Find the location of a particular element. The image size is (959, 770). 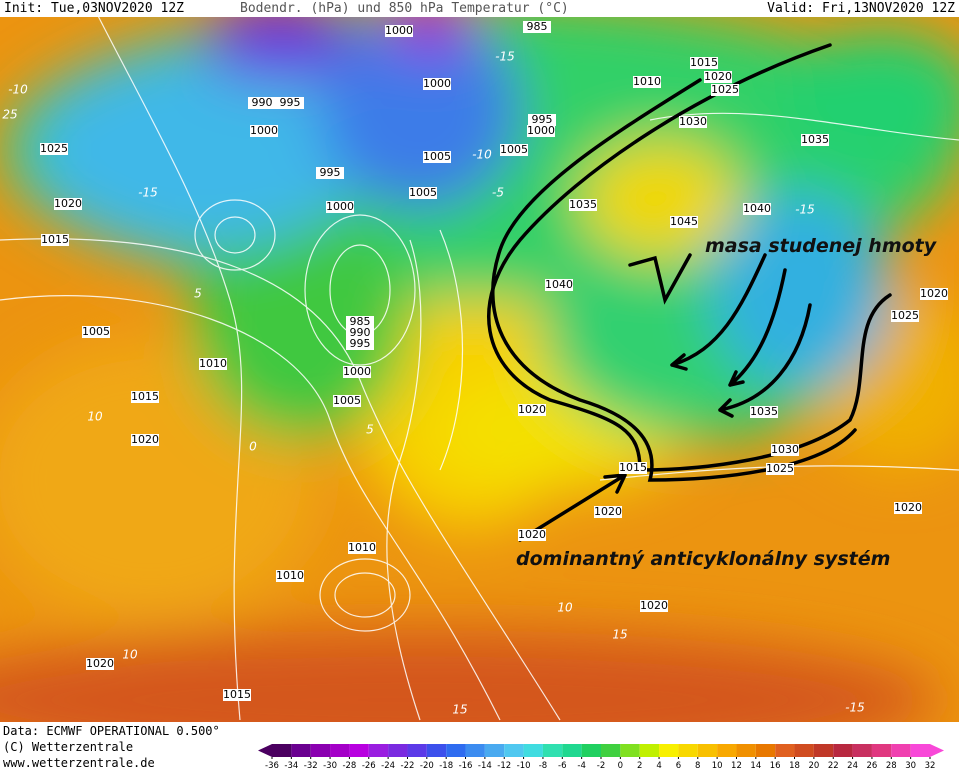

colorbar-tick-label: 2 is located at coordinates (639, 765).